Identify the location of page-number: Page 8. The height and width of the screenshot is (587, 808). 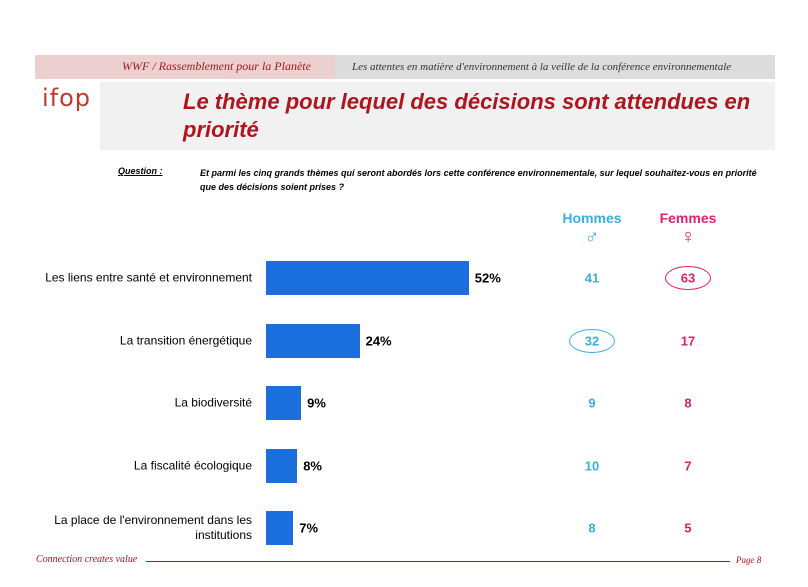
(749, 560).